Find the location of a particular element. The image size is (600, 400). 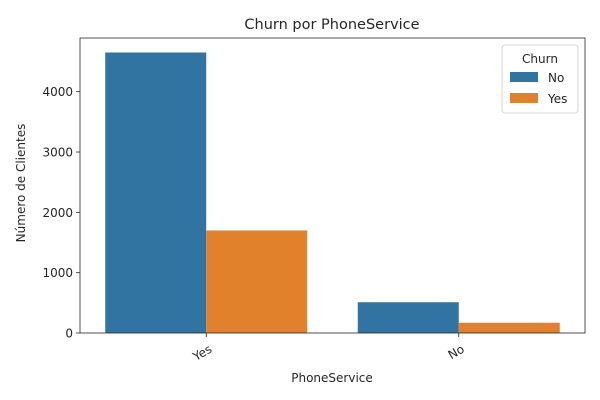

chart-title: Churn por PhoneService is located at coordinates (331, 25).